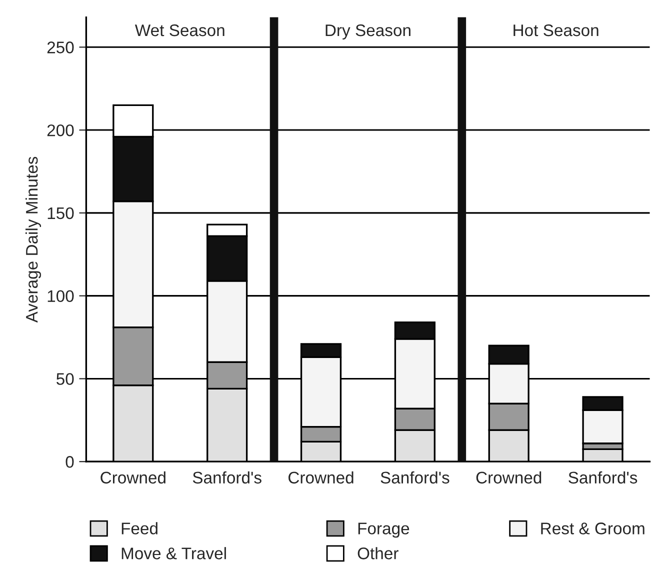 This screenshot has height=577, width=663. Describe the element at coordinates (368, 32) in the screenshot. I see `annotation: Dry Season` at that location.